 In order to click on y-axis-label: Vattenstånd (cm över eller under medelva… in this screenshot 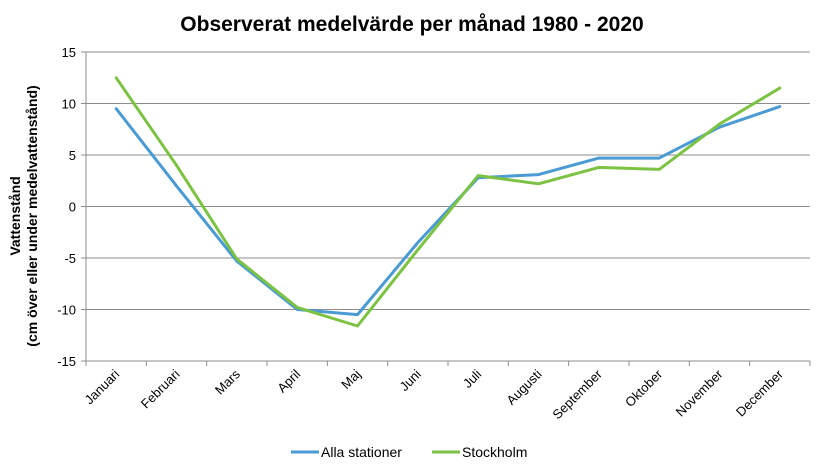, I will do `click(23, 215)`.